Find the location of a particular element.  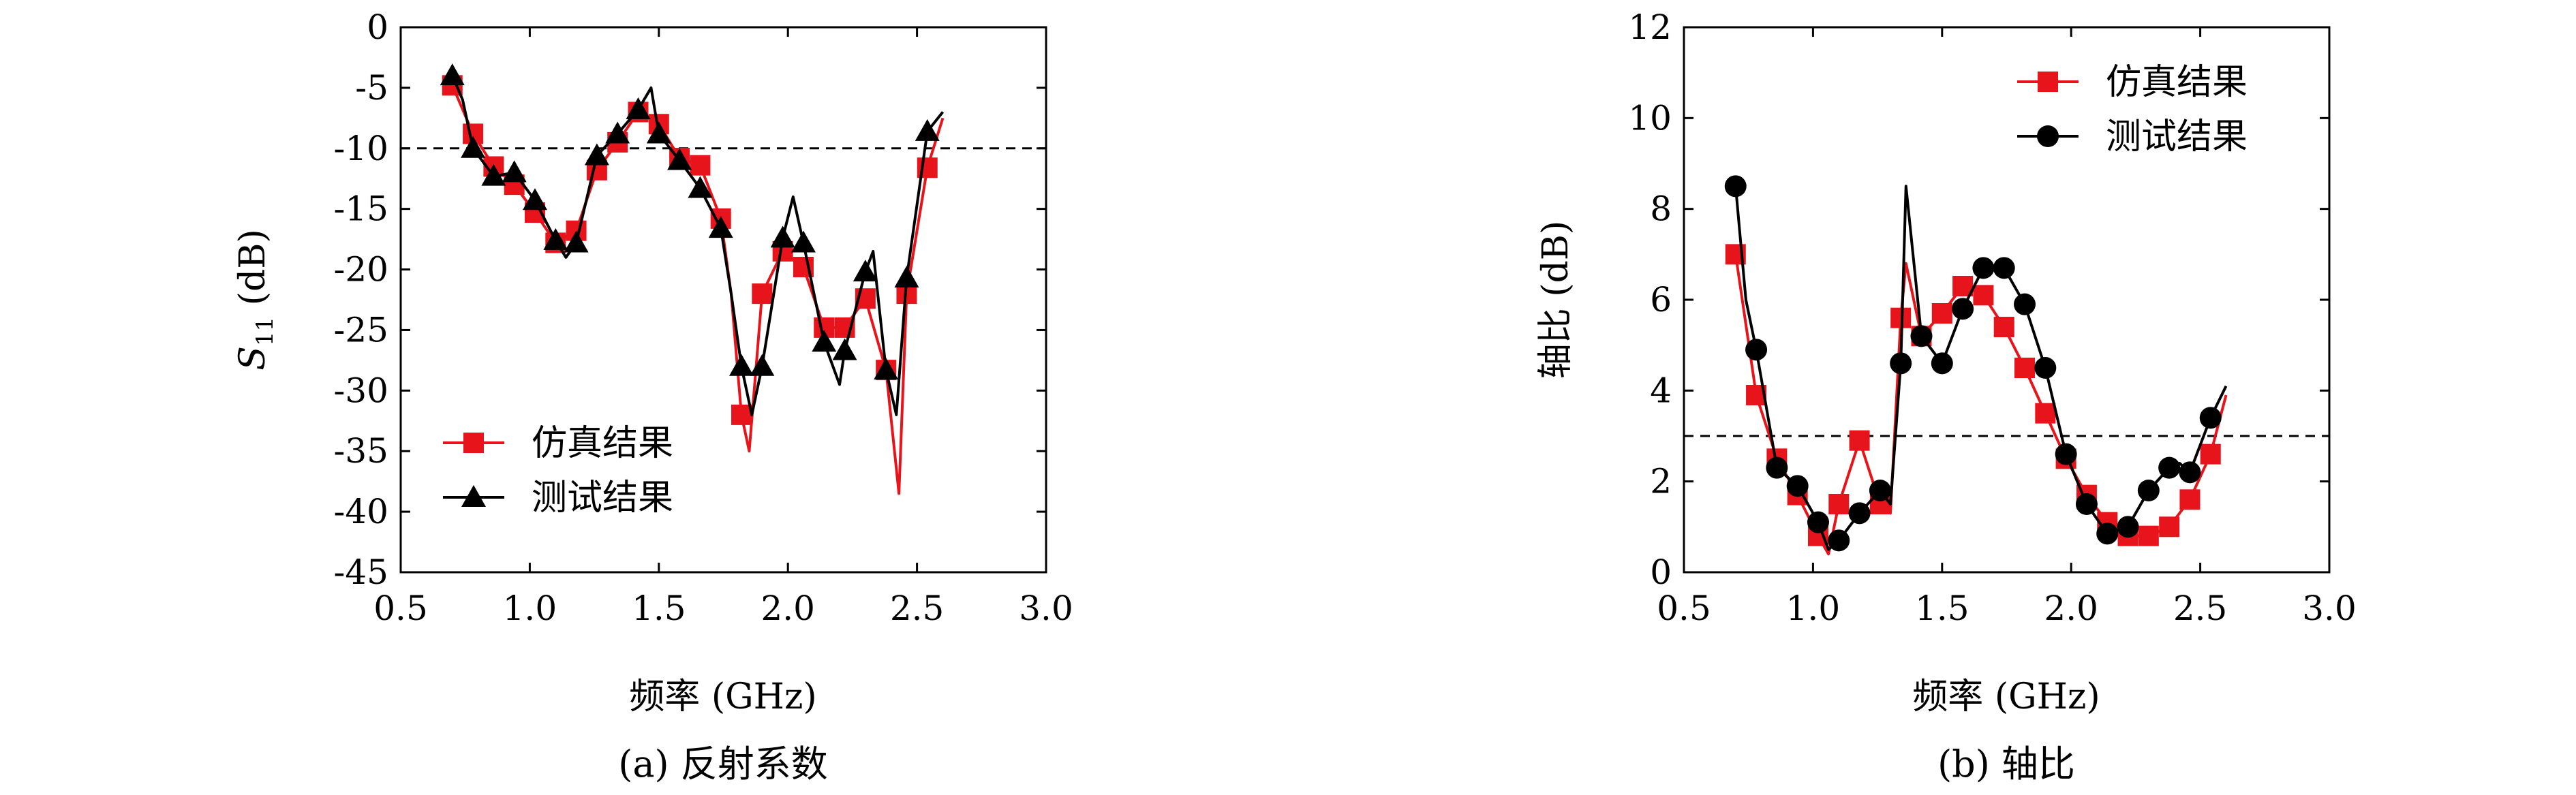

y-tick-labels: 0 2 4 6 8 10 12 is located at coordinates (1650, 299).